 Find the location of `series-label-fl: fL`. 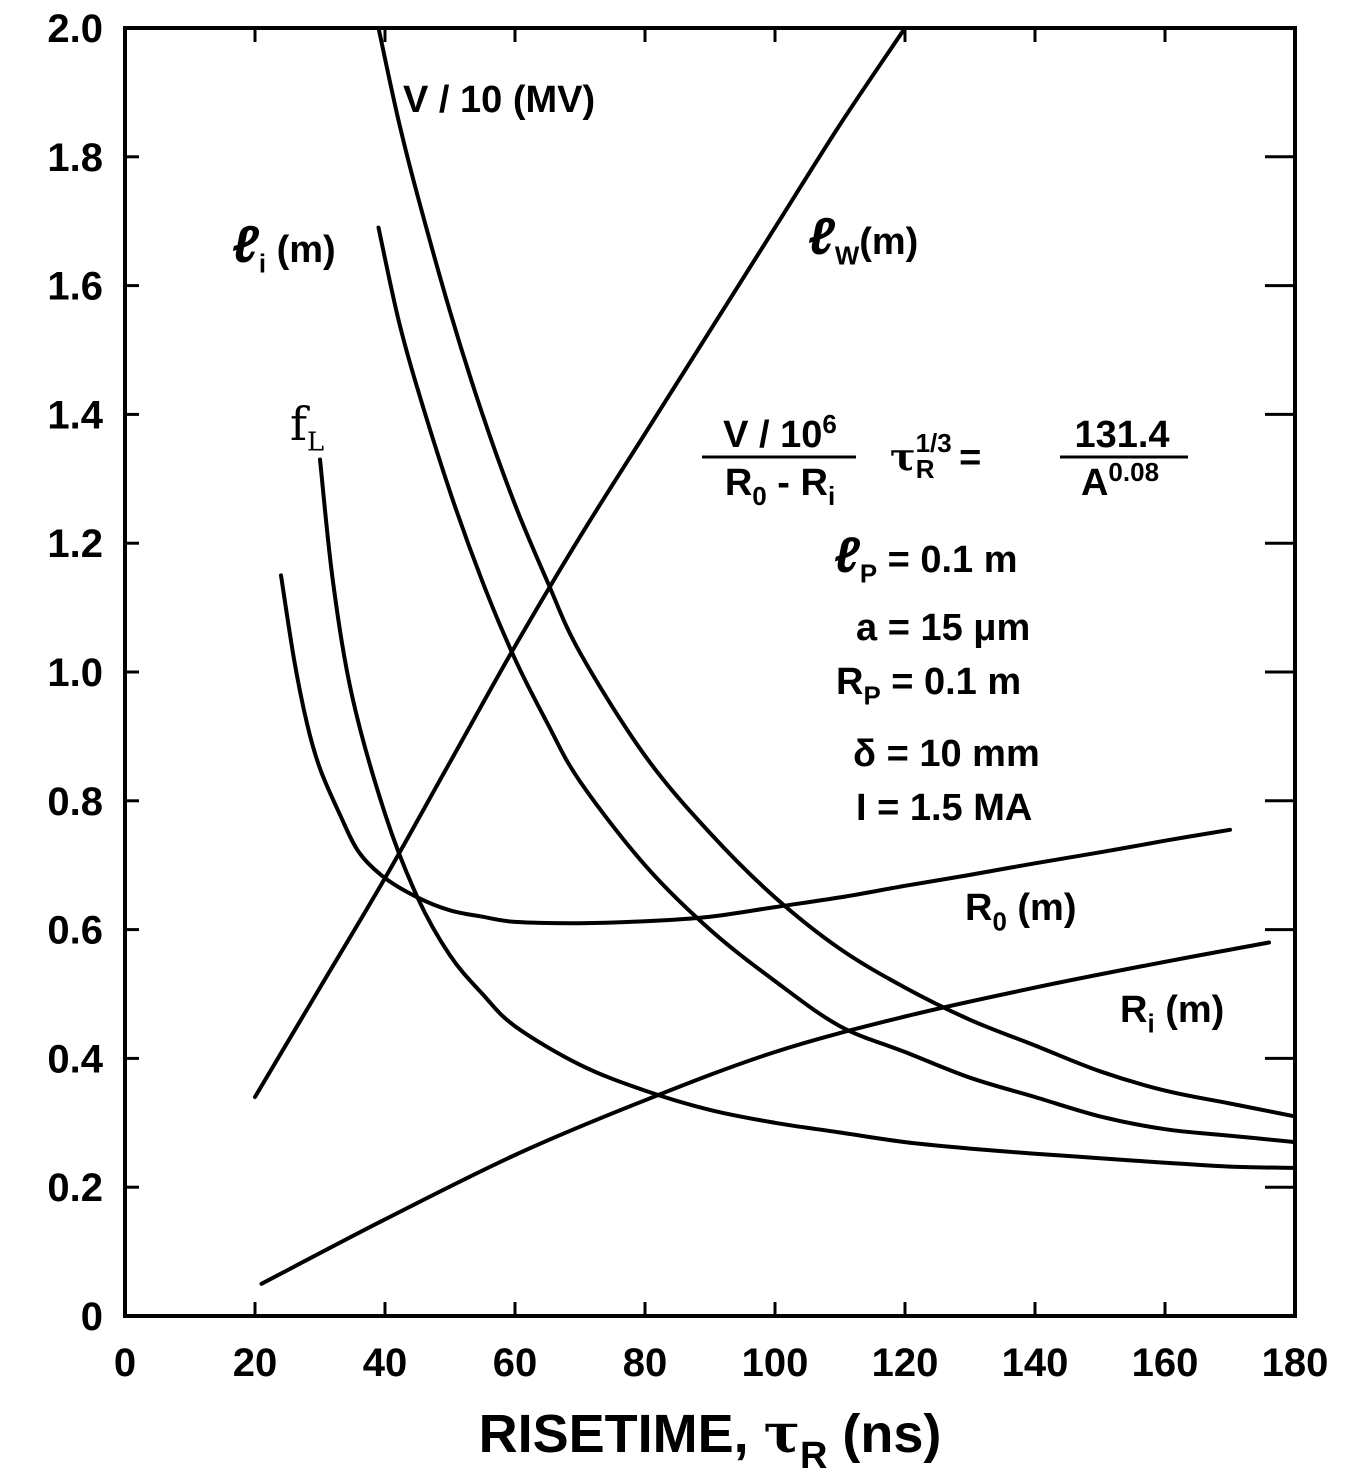

series-label-fl: fL is located at coordinates (307, 427).